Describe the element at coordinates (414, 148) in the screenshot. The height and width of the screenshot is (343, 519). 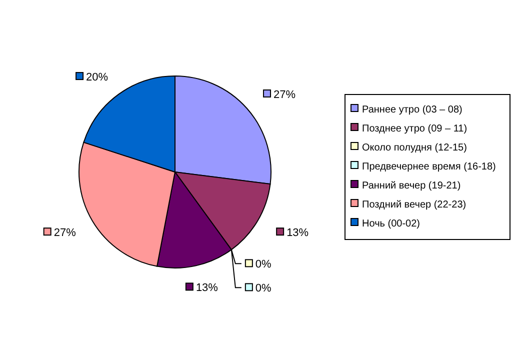
I see `legend-label: Около полудня (12-15)` at that location.